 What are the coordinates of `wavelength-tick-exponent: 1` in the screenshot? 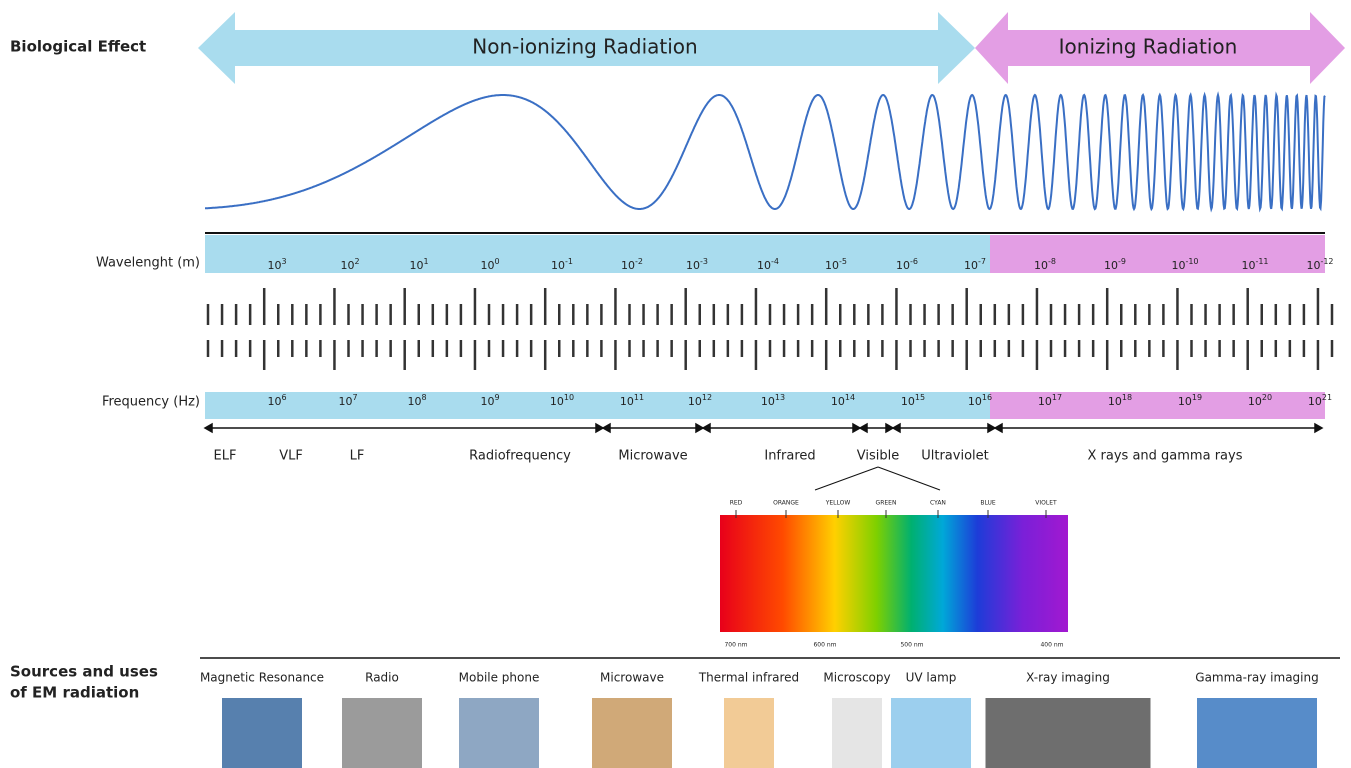 It's located at (425, 261).